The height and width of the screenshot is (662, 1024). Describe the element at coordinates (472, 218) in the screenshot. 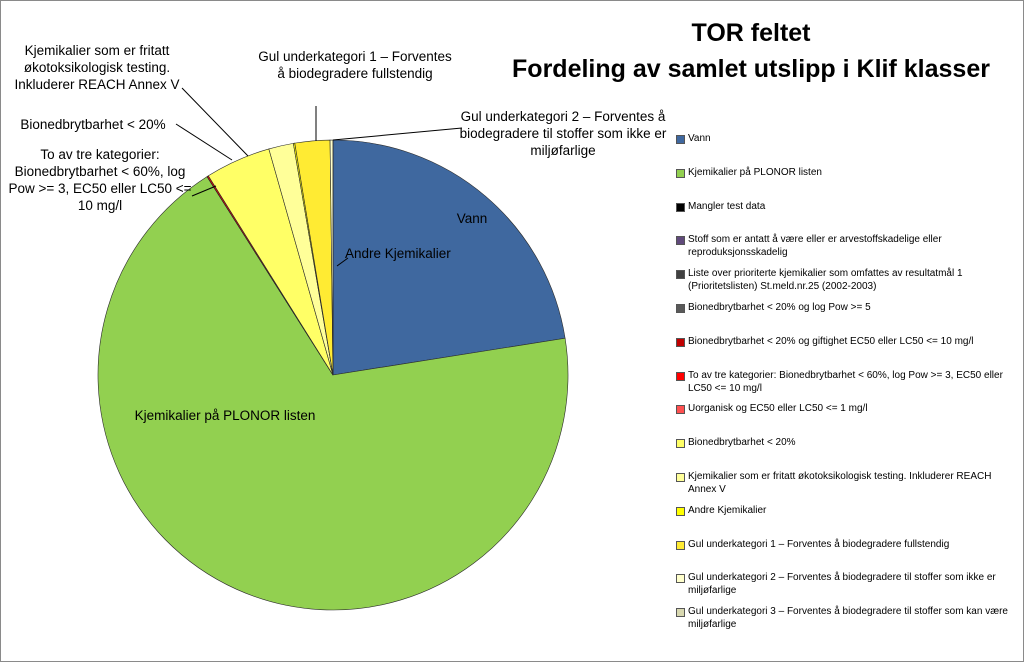

I see `data-label: Vann` at that location.